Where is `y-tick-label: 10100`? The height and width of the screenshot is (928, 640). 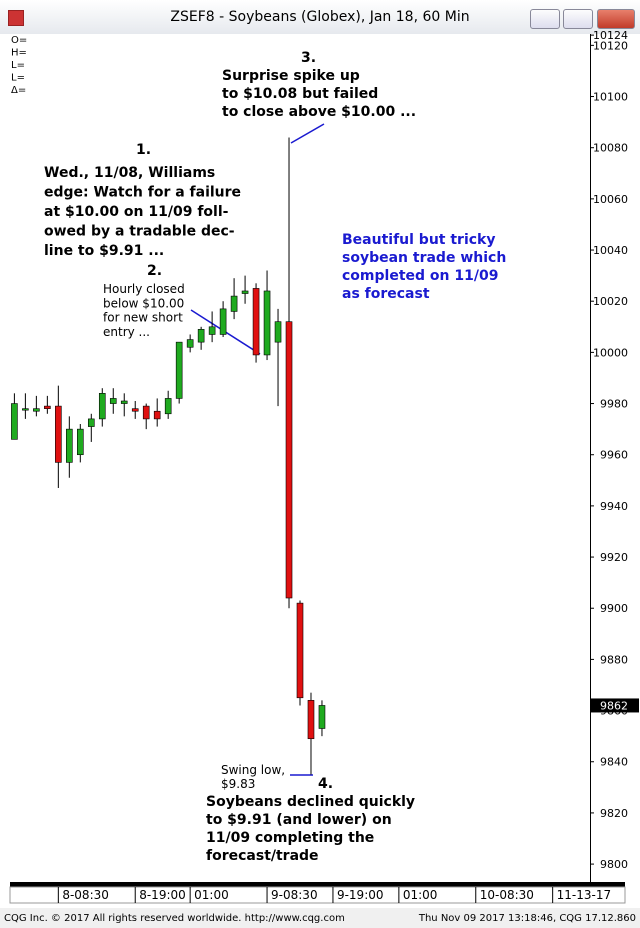 y-tick-label: 10100 is located at coordinates (610, 97).